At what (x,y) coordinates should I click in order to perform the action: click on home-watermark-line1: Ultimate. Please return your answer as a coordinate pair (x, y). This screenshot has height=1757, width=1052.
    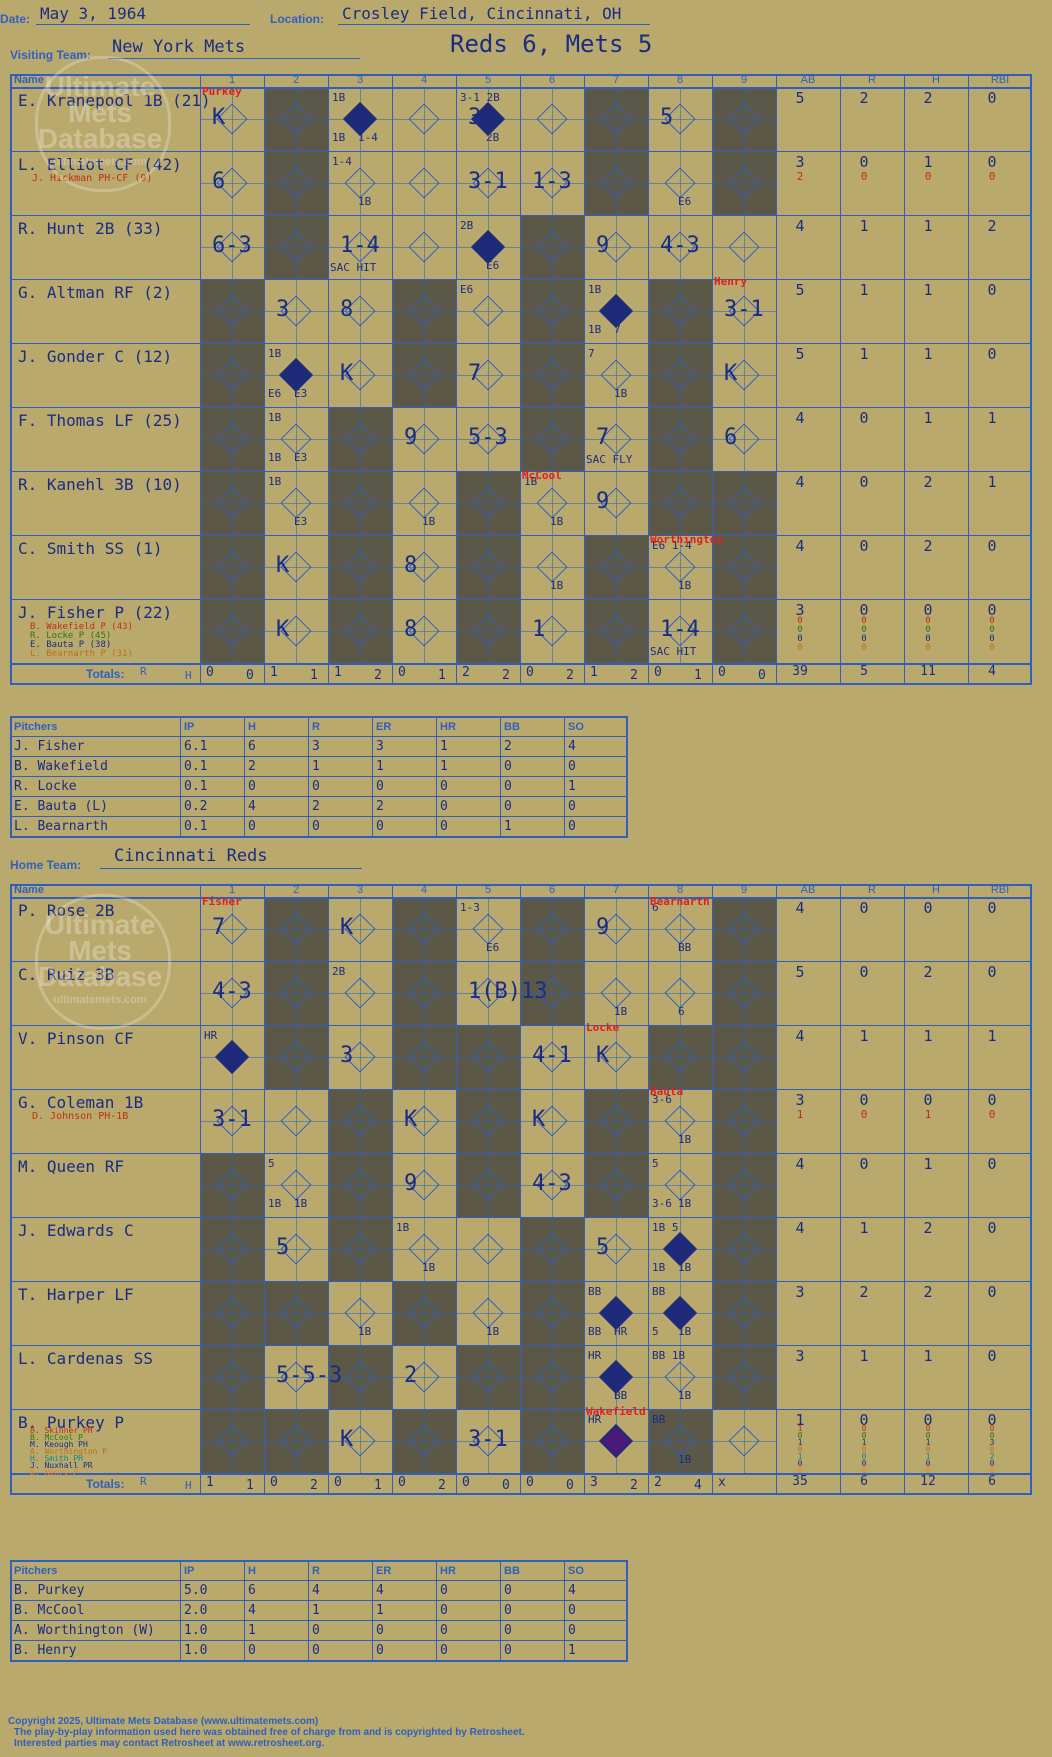
    Looking at the image, I should click on (100, 924).